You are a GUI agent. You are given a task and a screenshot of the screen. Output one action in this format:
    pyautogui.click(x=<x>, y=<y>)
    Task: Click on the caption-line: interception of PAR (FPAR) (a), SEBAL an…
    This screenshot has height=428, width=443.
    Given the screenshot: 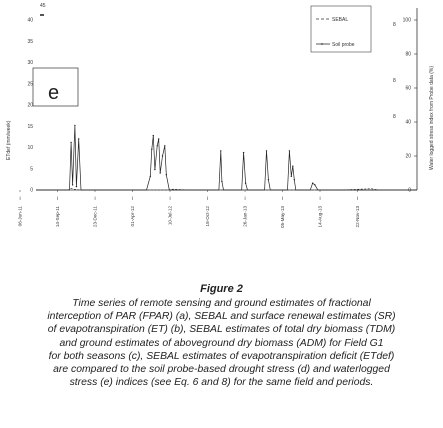 What is the action you would take?
    pyautogui.click(x=221, y=317)
    